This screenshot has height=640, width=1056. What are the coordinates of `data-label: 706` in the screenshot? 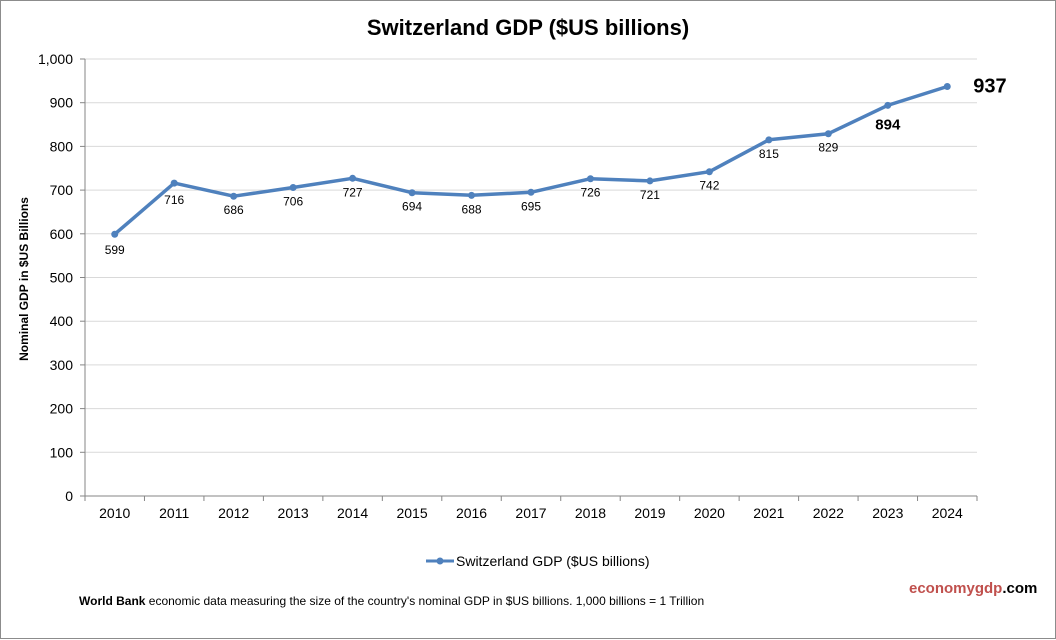 It's located at (293, 201).